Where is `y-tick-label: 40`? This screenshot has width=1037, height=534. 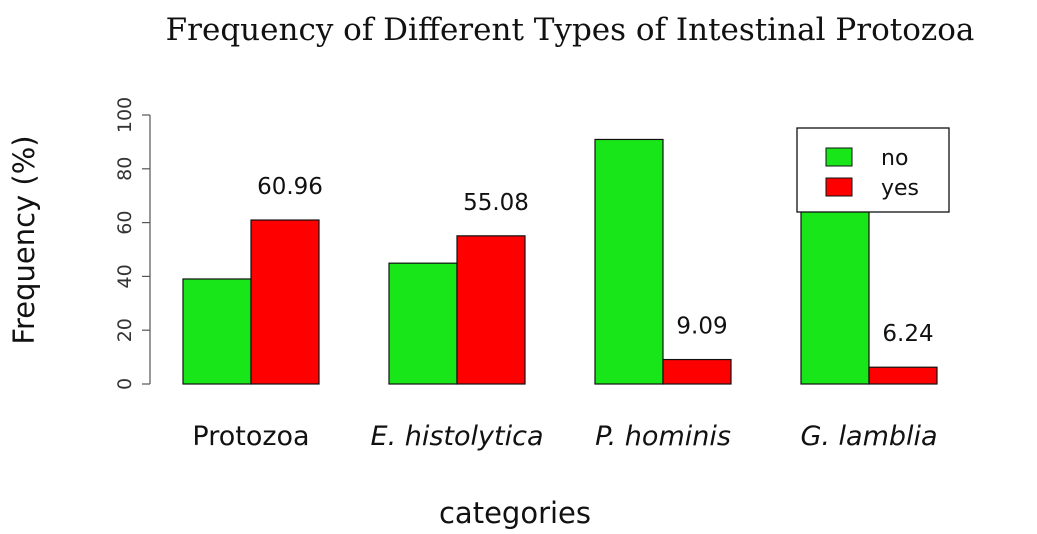
y-tick-label: 40 is located at coordinates (125, 276).